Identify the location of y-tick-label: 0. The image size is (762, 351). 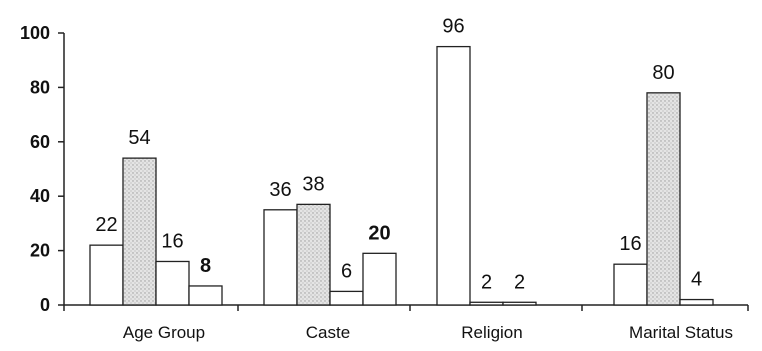
(45, 305).